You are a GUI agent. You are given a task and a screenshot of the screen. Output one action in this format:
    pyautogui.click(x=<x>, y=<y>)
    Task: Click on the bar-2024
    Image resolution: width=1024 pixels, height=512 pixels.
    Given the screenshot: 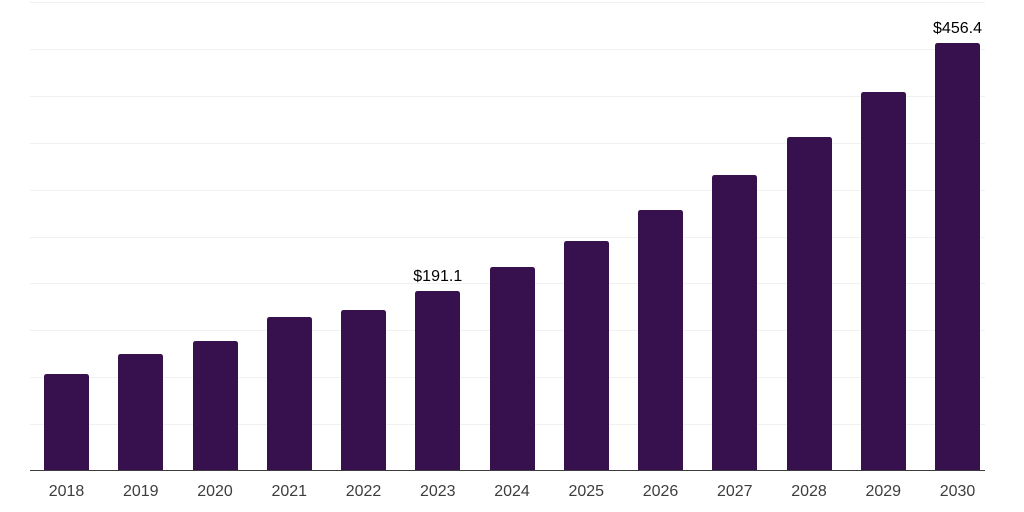 What is the action you would take?
    pyautogui.click(x=512, y=368)
    